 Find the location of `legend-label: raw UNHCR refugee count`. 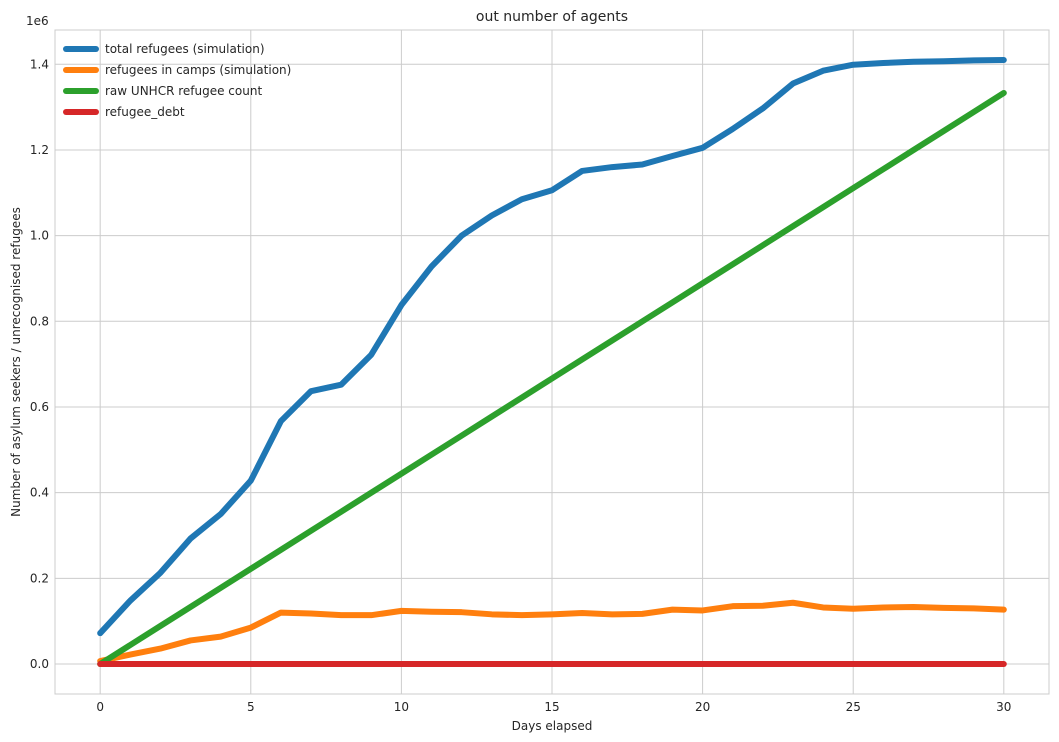

legend-label: raw UNHCR refugee count is located at coordinates (183, 91).